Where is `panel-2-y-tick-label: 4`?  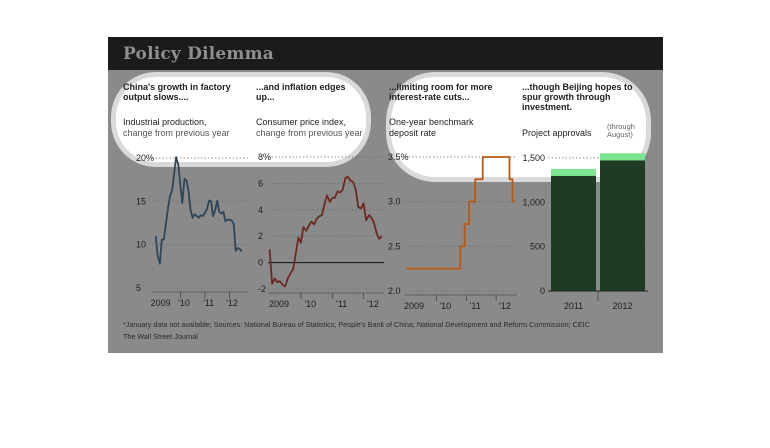 panel-2-y-tick-label: 4 is located at coordinates (260, 210).